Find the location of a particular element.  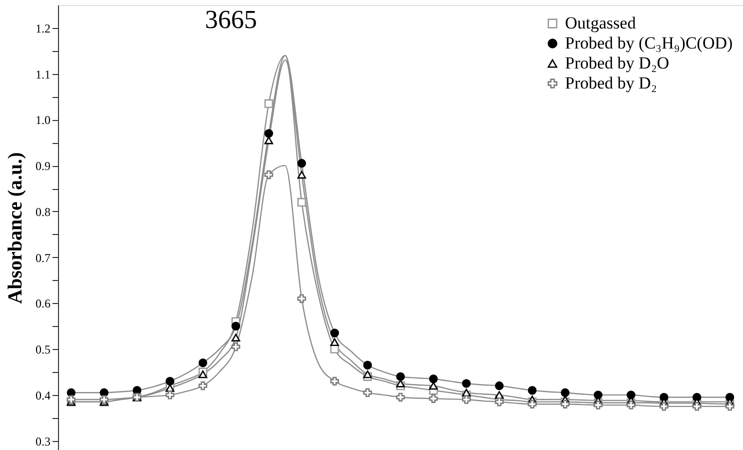

y-tick-label: 0.7 is located at coordinates (43, 257).